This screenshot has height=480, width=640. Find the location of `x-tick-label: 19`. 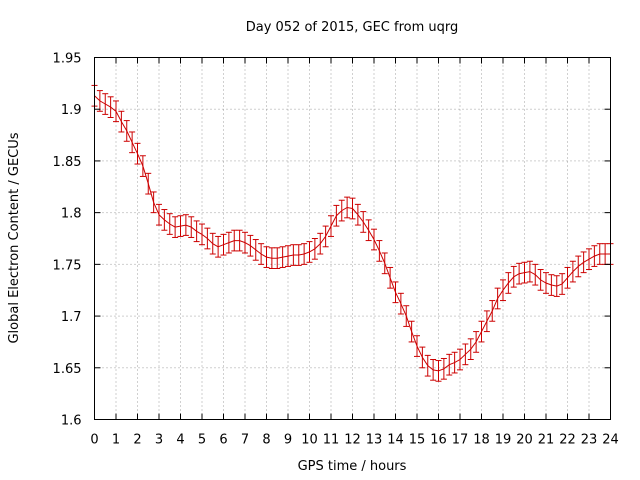

x-tick-label: 19 is located at coordinates (503, 440).